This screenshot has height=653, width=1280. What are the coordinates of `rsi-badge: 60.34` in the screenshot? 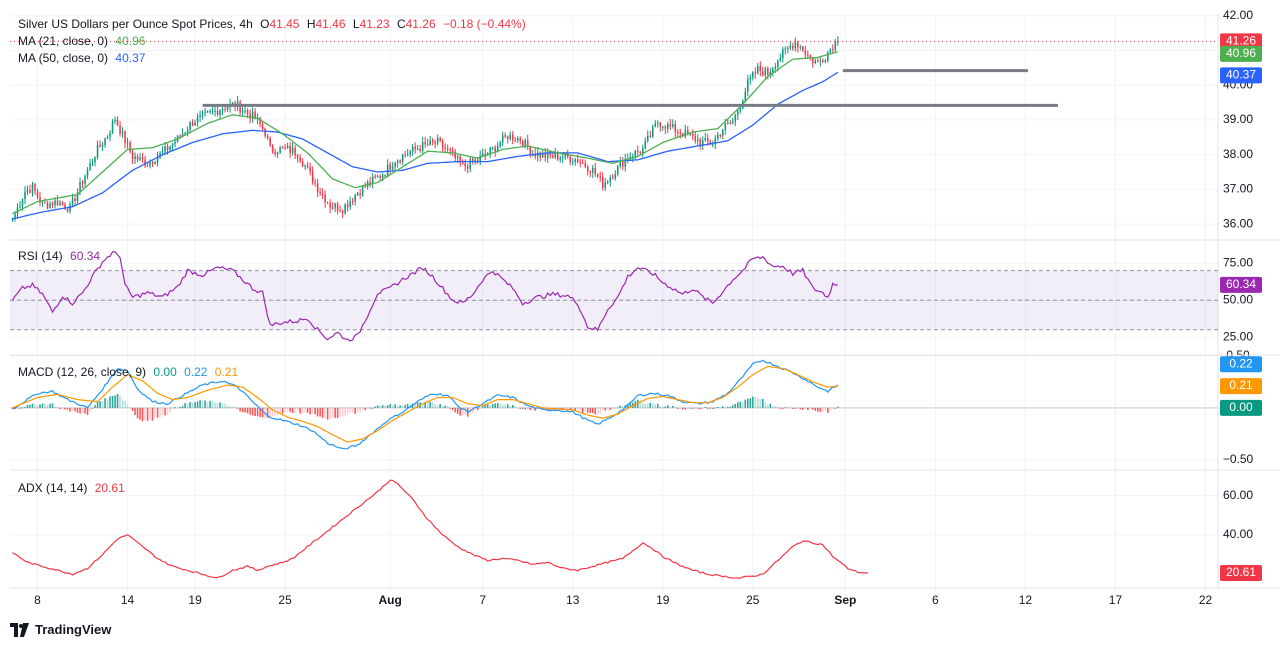 It's located at (1241, 284).